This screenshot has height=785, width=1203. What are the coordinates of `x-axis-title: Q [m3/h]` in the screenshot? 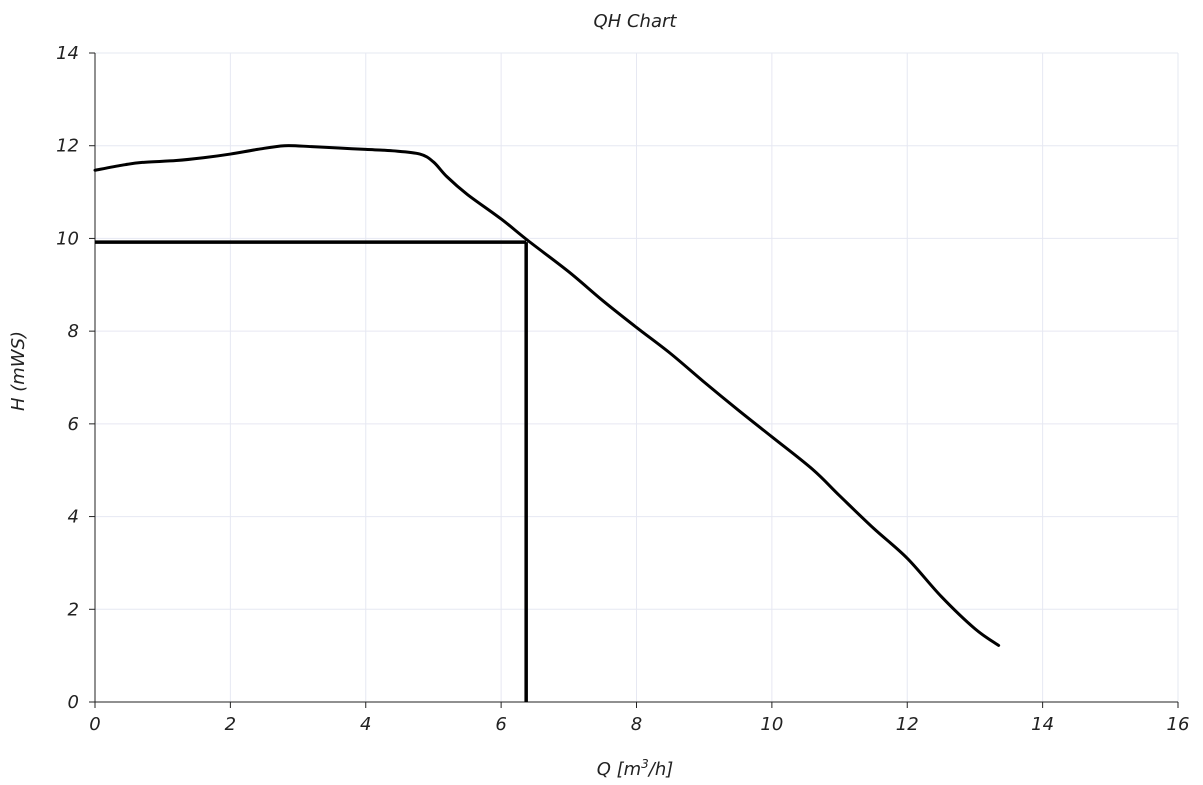 It's located at (635, 768).